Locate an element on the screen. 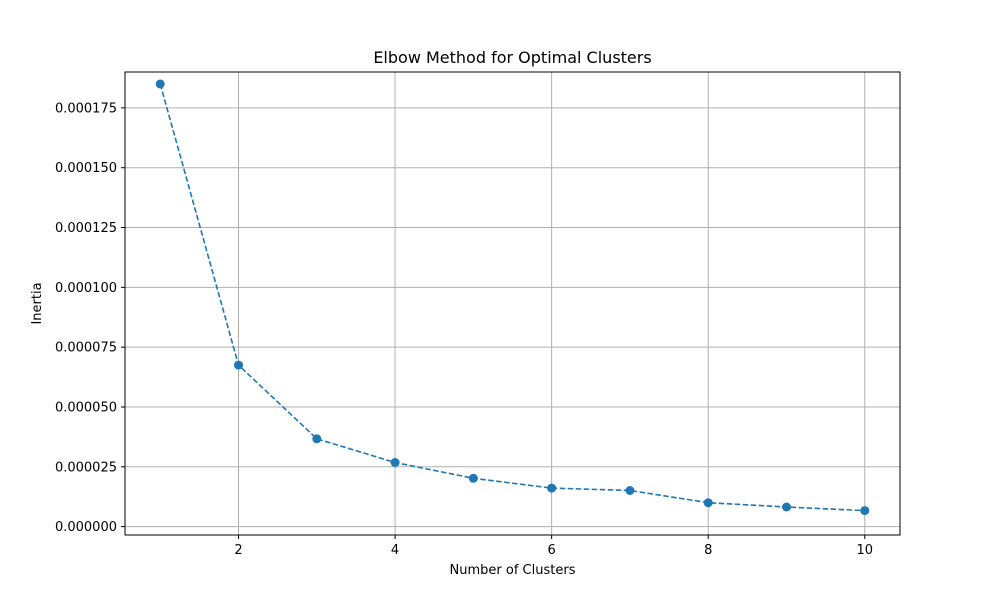  y-tick-label: 0.000025 is located at coordinates (86, 467).